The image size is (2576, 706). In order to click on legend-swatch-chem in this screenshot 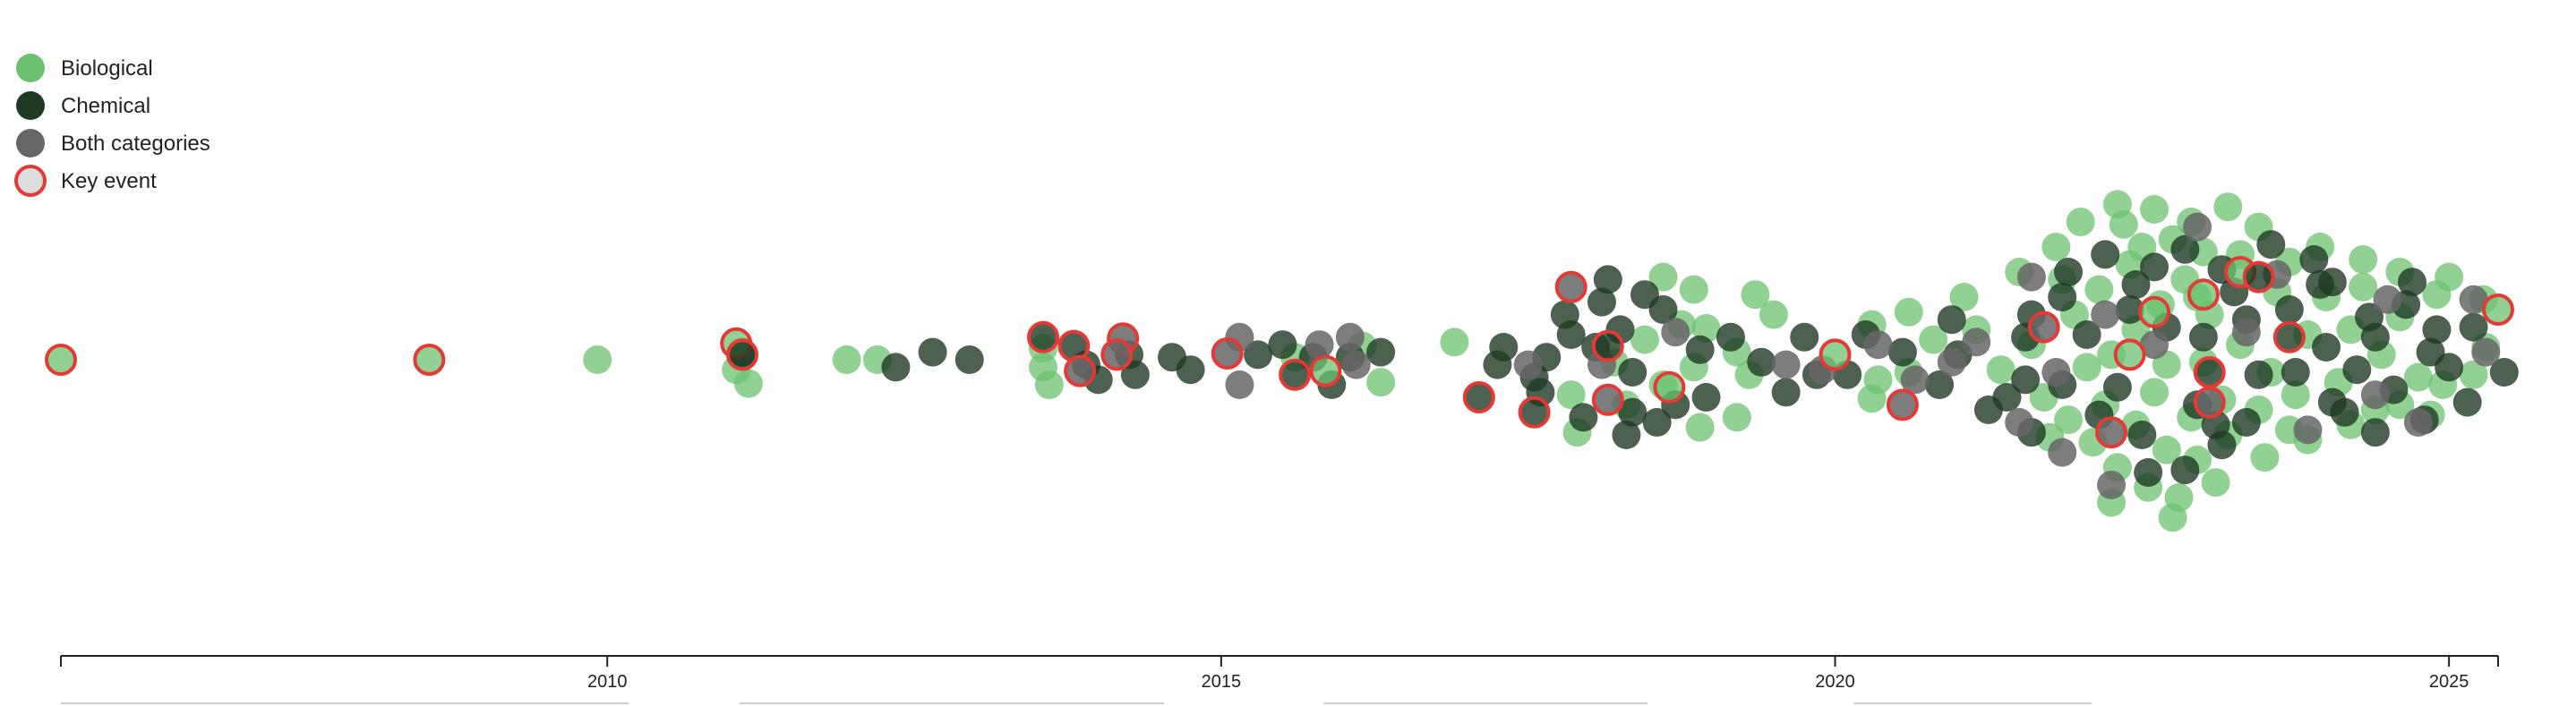, I will do `click(30, 106)`.